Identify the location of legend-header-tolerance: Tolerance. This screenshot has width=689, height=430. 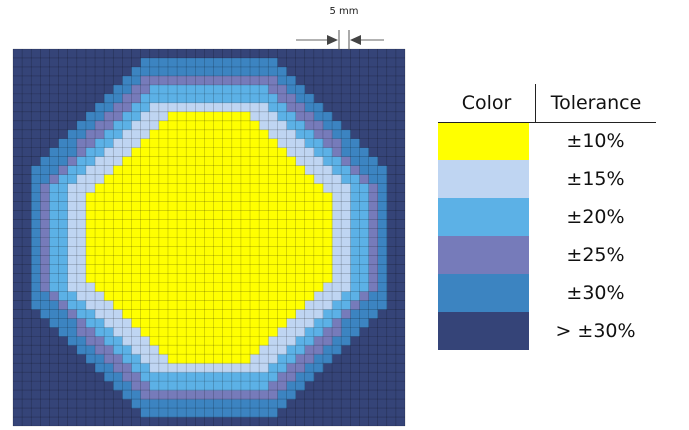
(596, 103).